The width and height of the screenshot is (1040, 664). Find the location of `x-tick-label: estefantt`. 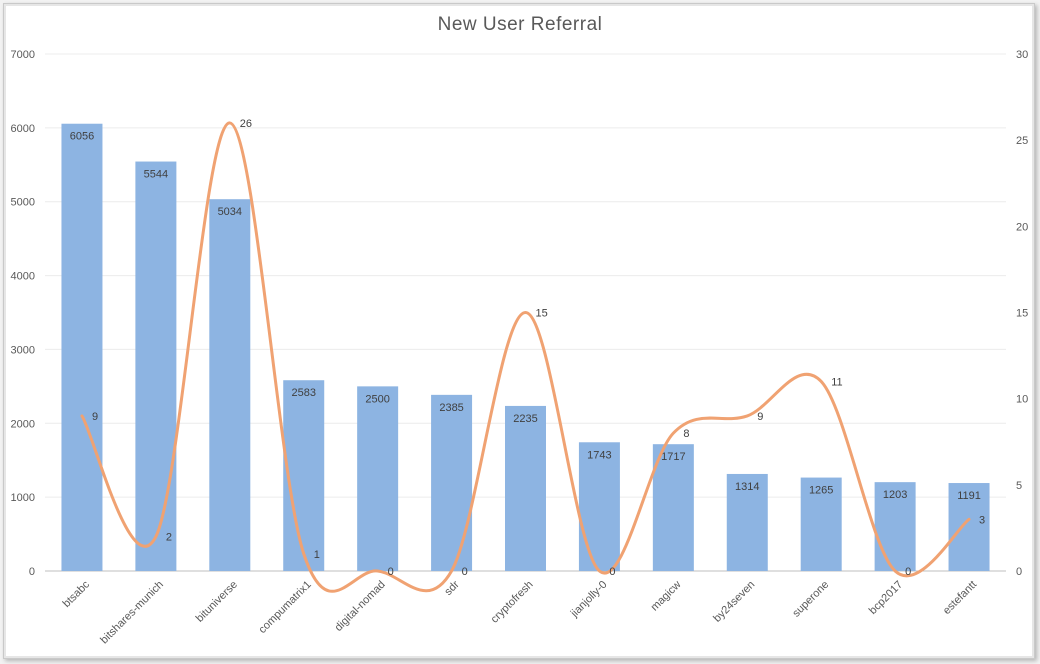

x-tick-label: estefantt is located at coordinates (960, 598).